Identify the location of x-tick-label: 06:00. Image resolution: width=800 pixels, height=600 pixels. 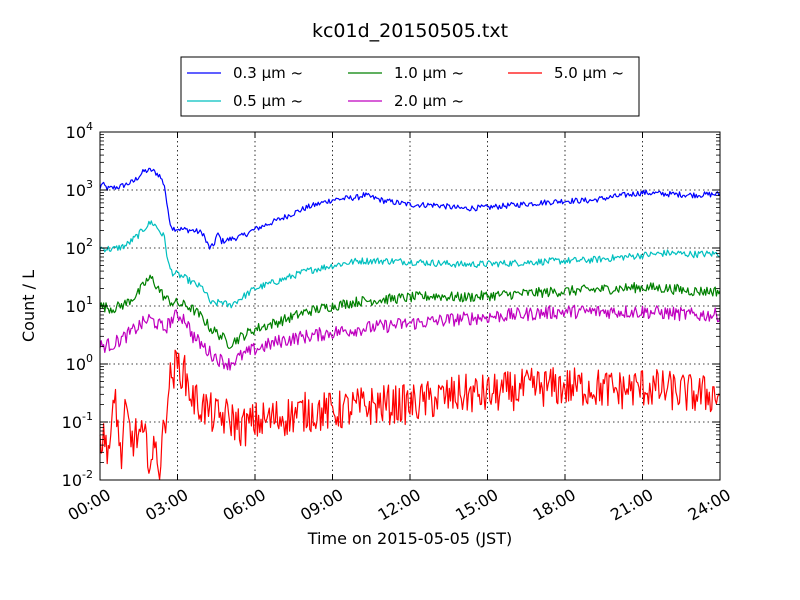
(244, 505).